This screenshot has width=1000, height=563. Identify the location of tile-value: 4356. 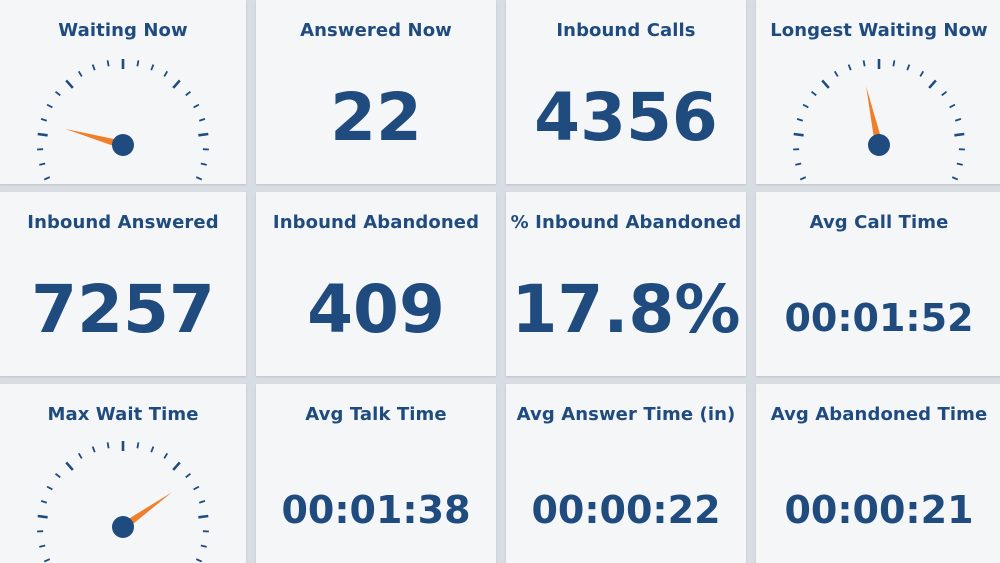
(626, 117).